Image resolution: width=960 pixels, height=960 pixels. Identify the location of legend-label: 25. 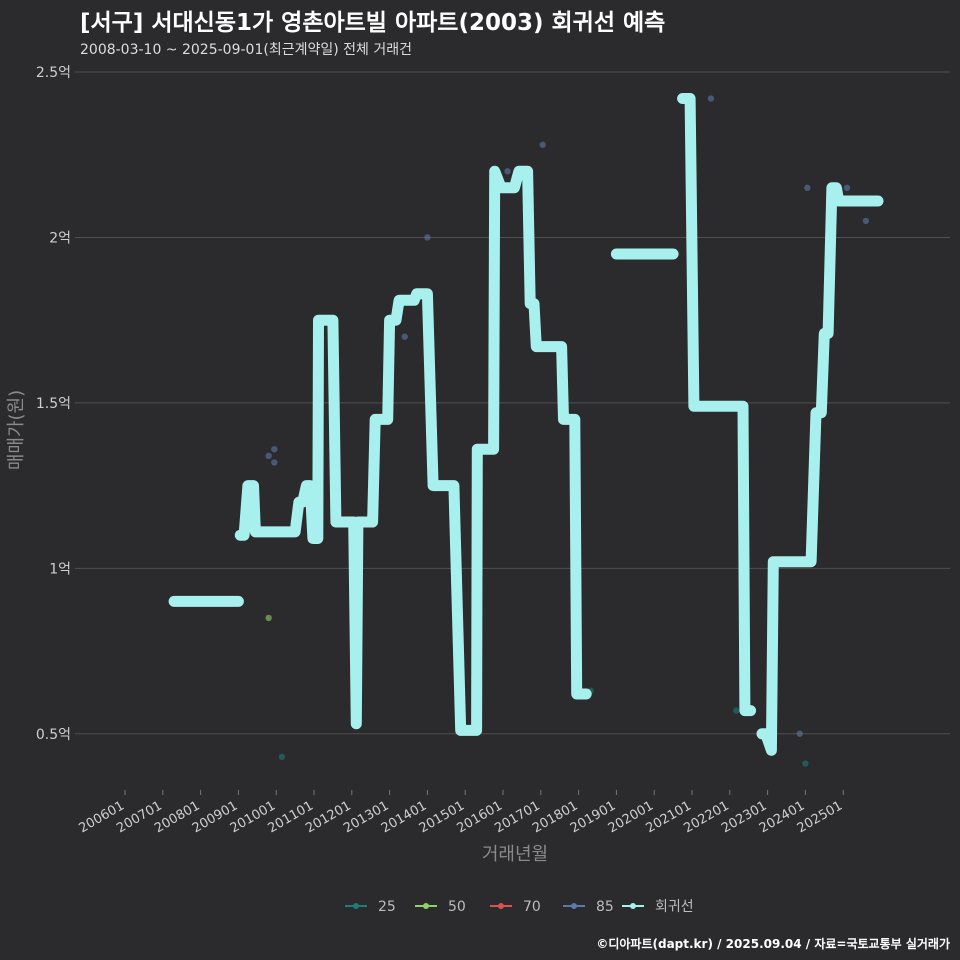
(387, 907).